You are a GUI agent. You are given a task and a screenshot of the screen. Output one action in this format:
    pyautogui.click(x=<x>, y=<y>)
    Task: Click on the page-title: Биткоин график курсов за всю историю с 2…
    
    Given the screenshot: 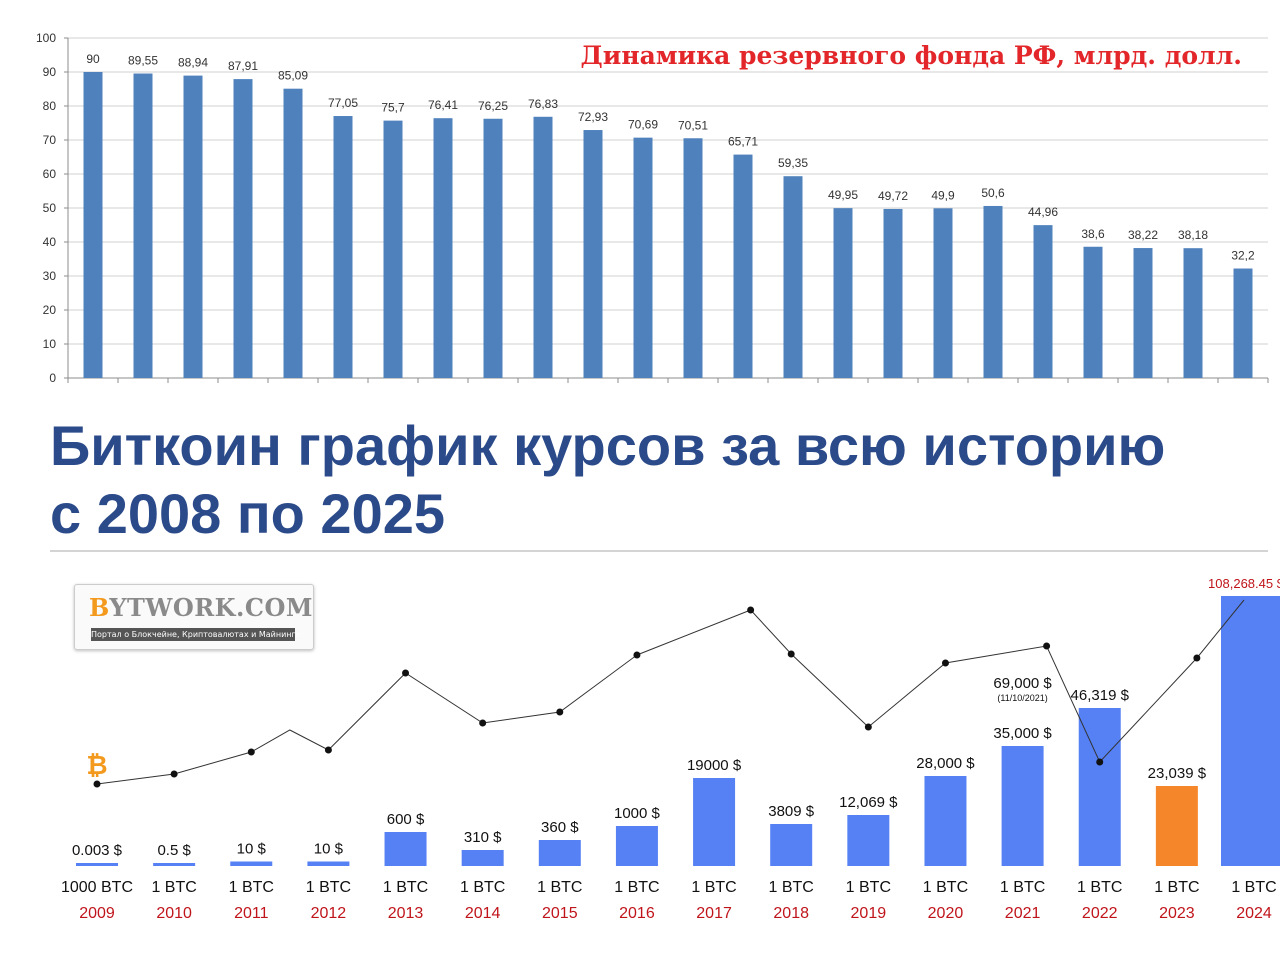 What is the action you would take?
    pyautogui.click(x=660, y=480)
    